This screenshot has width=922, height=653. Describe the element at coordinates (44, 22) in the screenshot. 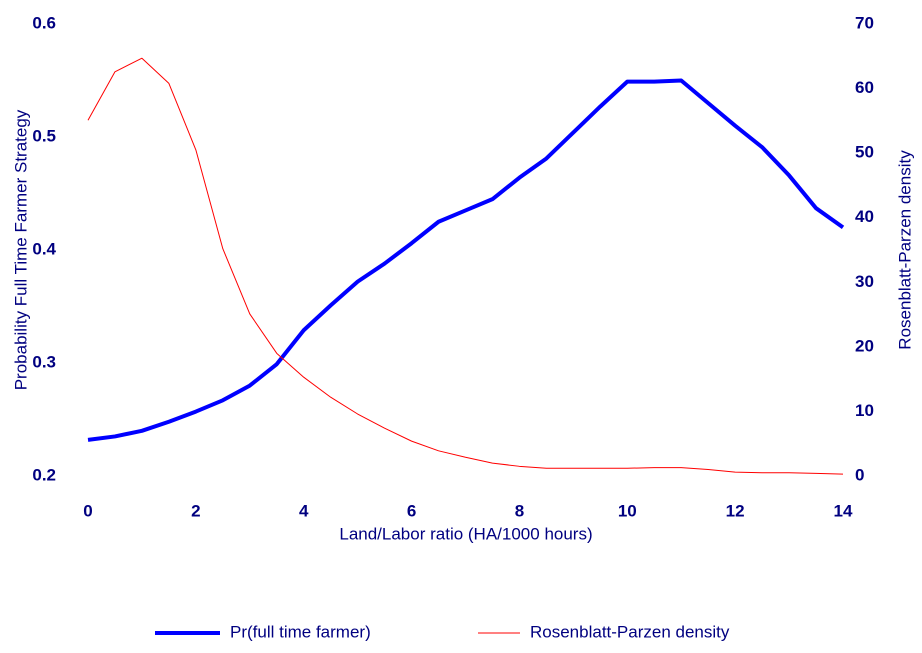

I see `y-tick-label: 0.6` at that location.